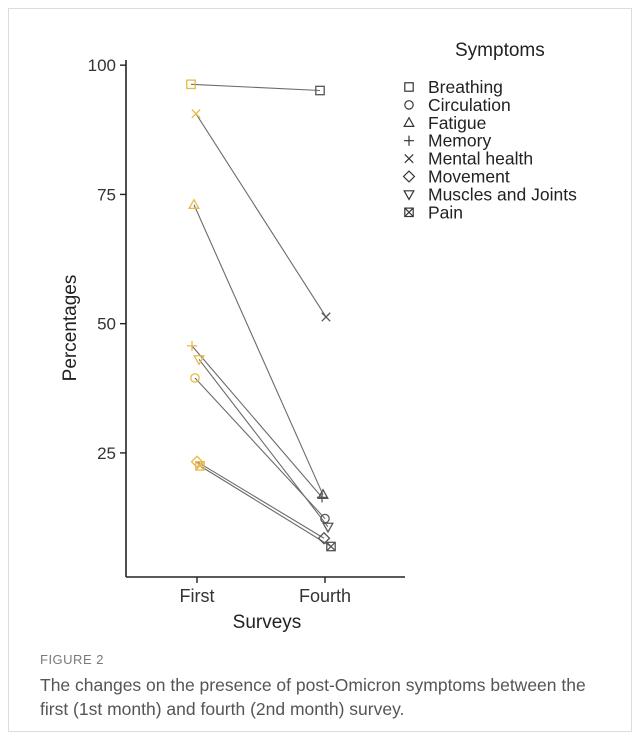 The height and width of the screenshot is (742, 642). What do you see at coordinates (469, 177) in the screenshot?
I see `legend-label: Movement` at bounding box center [469, 177].